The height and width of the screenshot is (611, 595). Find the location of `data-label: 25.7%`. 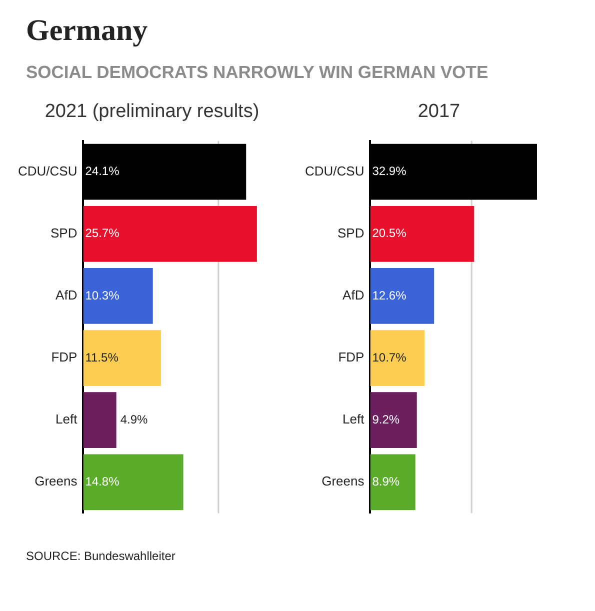

data-label: 25.7% is located at coordinates (102, 233).